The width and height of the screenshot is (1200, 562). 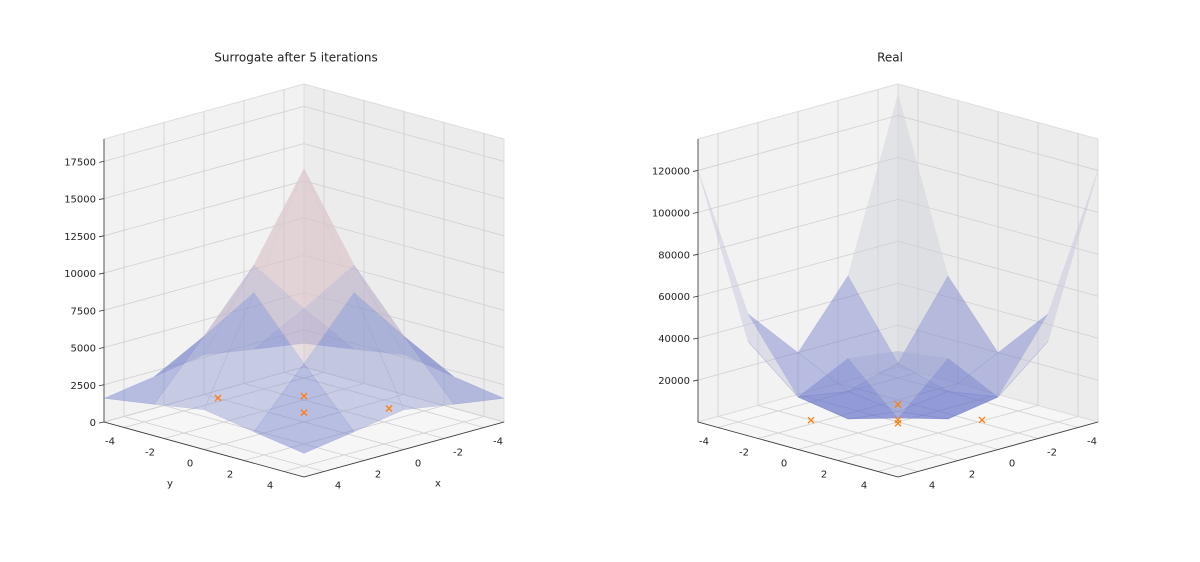 I want to click on z-tick-label: 2500, so click(x=83, y=386).